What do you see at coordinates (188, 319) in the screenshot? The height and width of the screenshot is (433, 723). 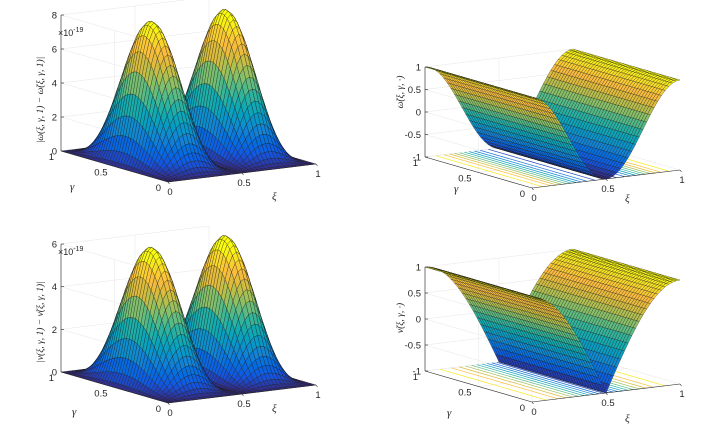 I see `panel-error-nu-surface` at bounding box center [188, 319].